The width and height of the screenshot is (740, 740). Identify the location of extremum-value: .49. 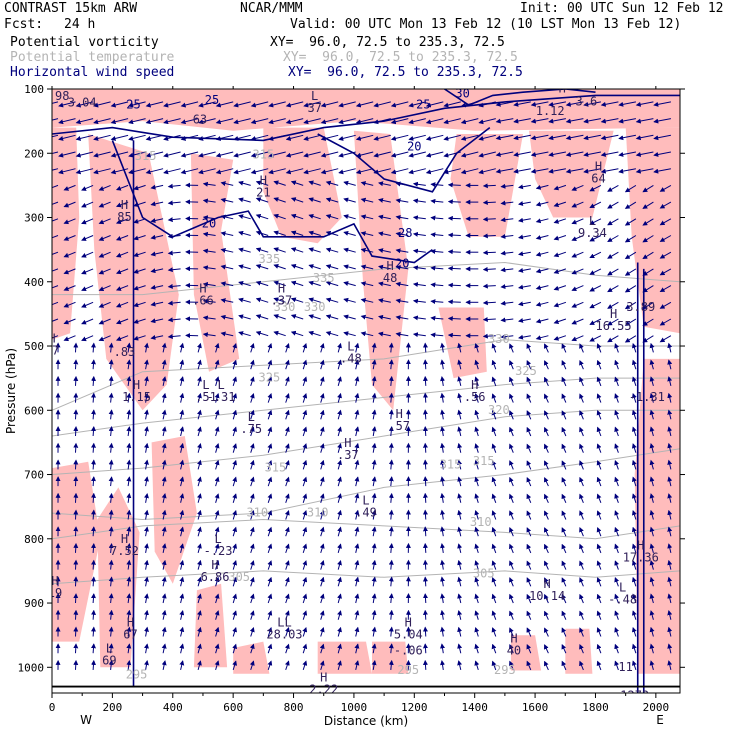
(366, 513).